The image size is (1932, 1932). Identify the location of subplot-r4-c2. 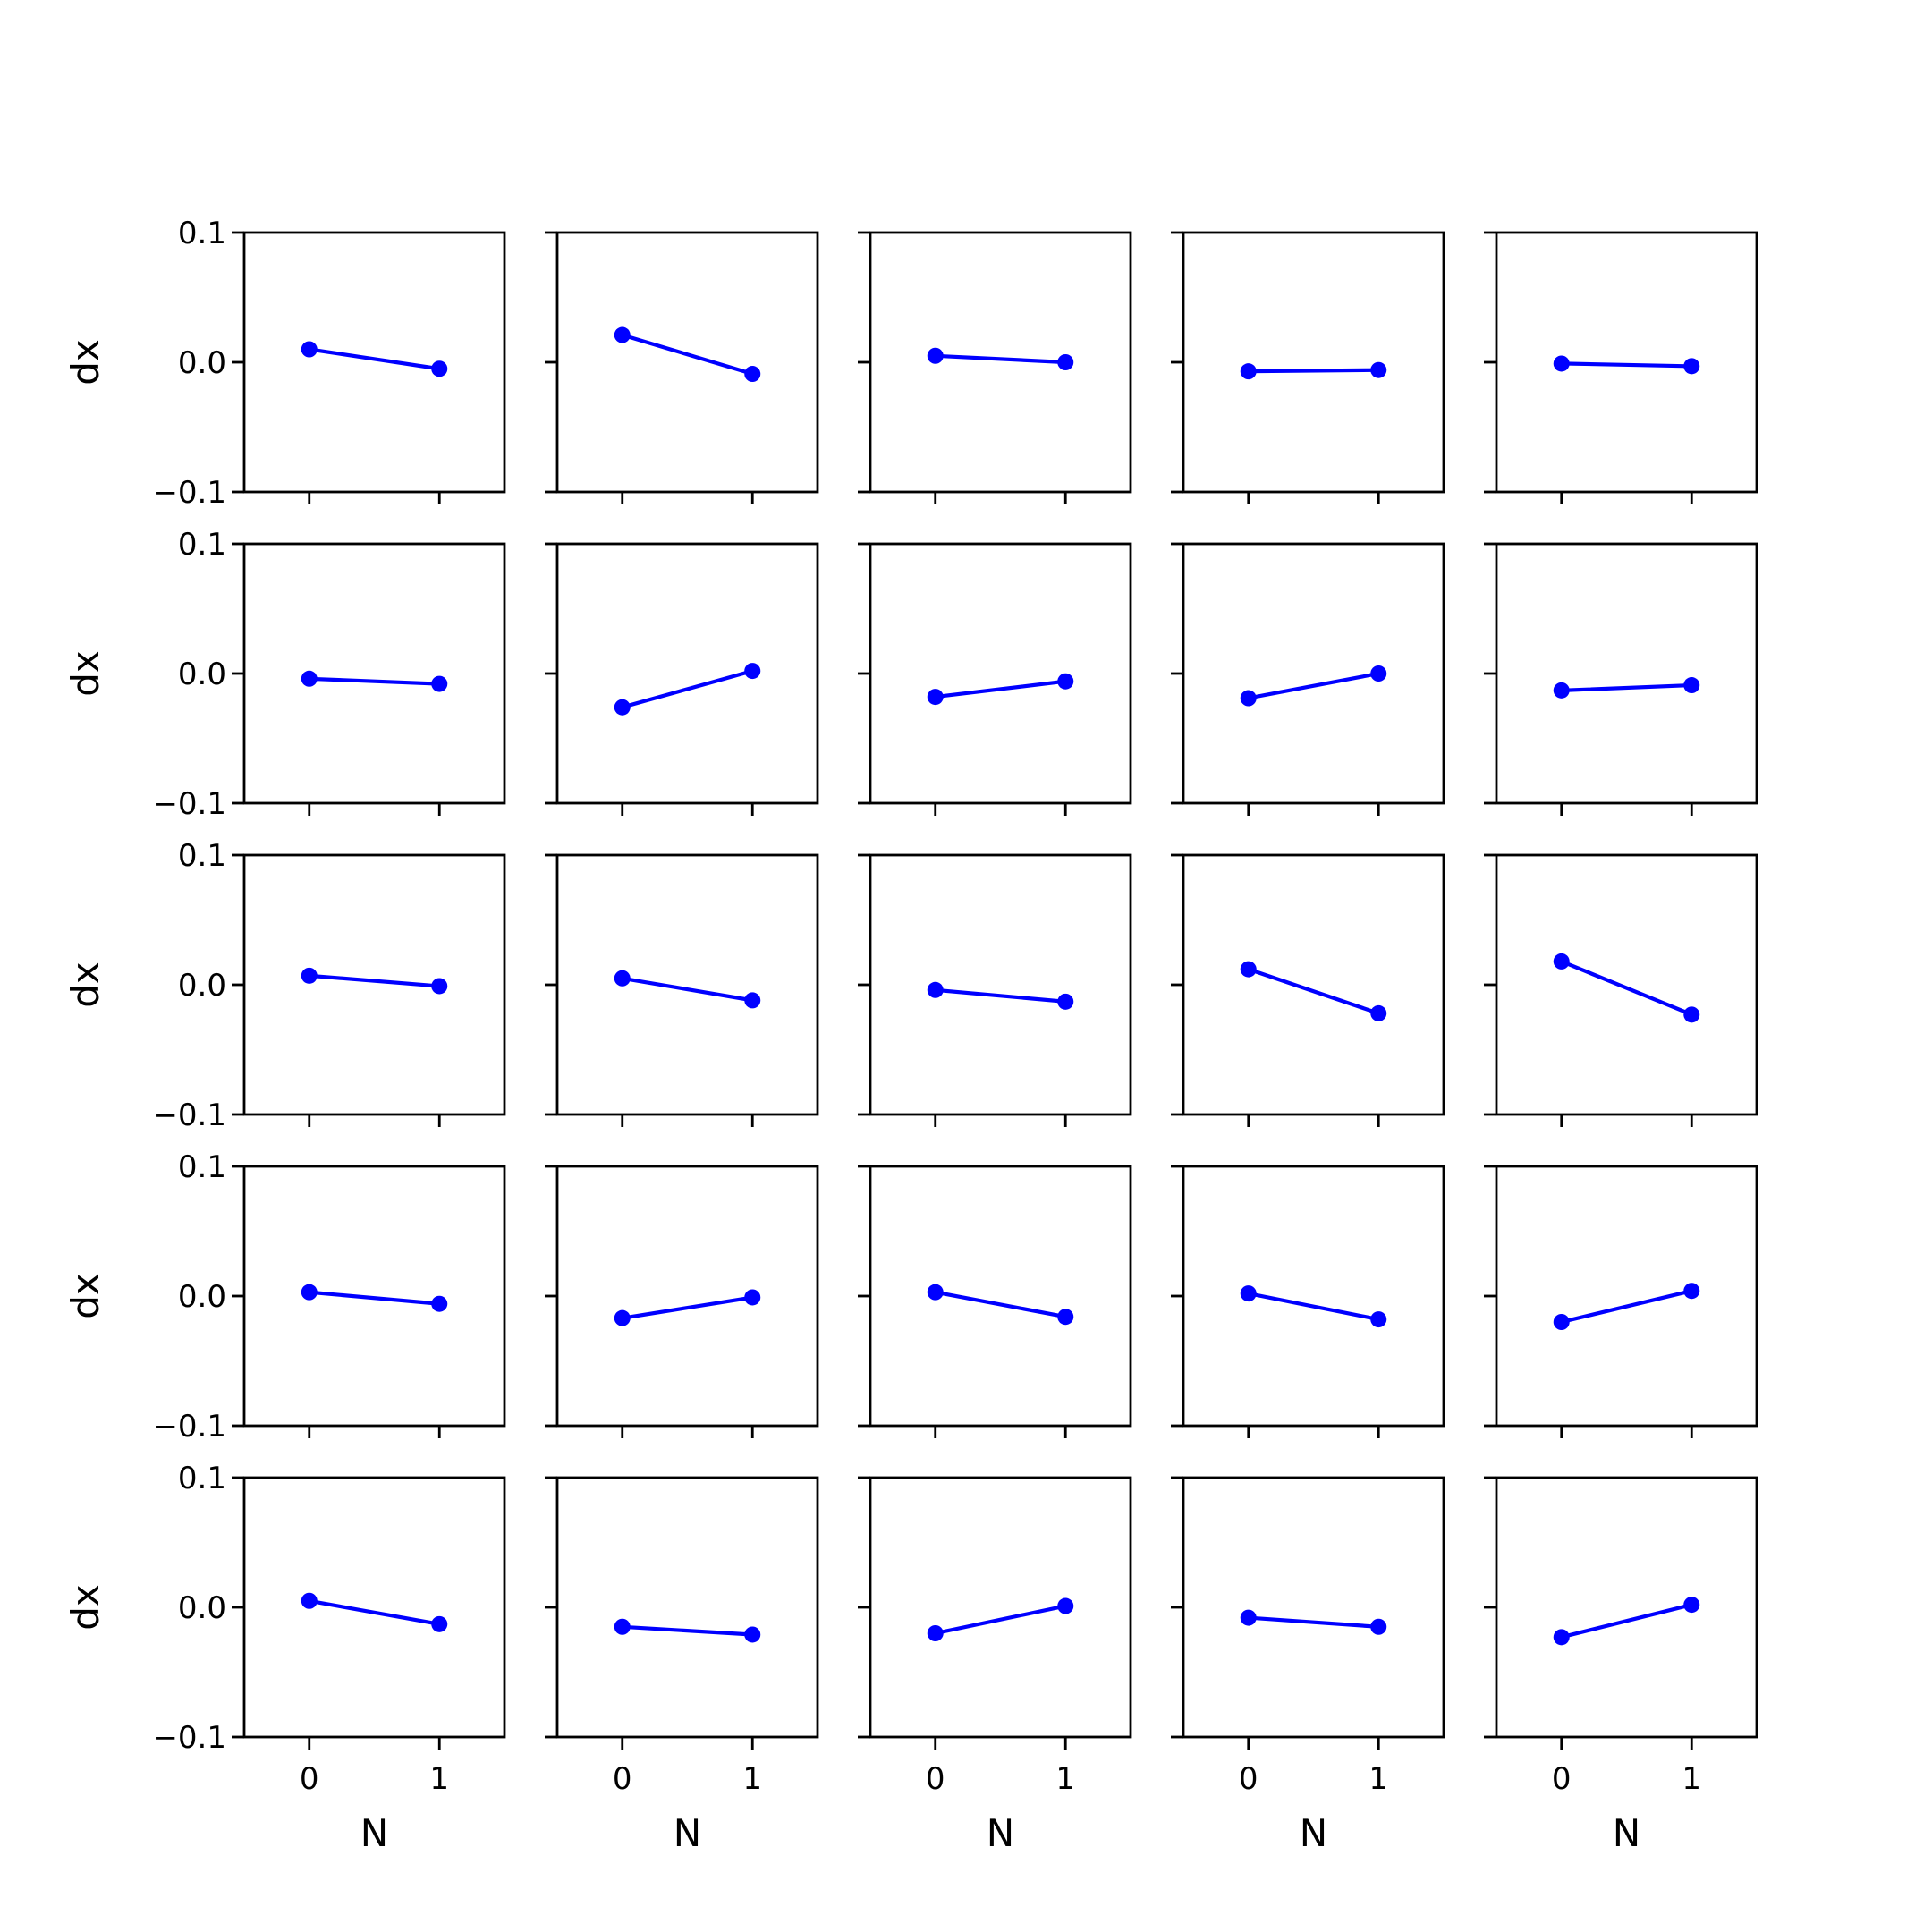
(682, 1301).